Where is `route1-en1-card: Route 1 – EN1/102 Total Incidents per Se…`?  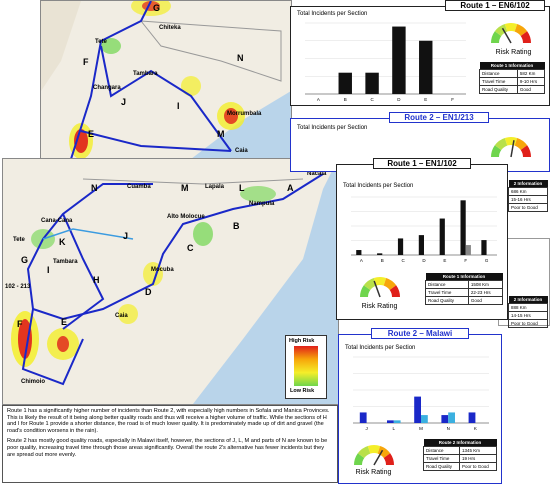
route1-en1-card: Route 1 – EN1/102 Total Incidents per Se… is located at coordinates (422, 239).